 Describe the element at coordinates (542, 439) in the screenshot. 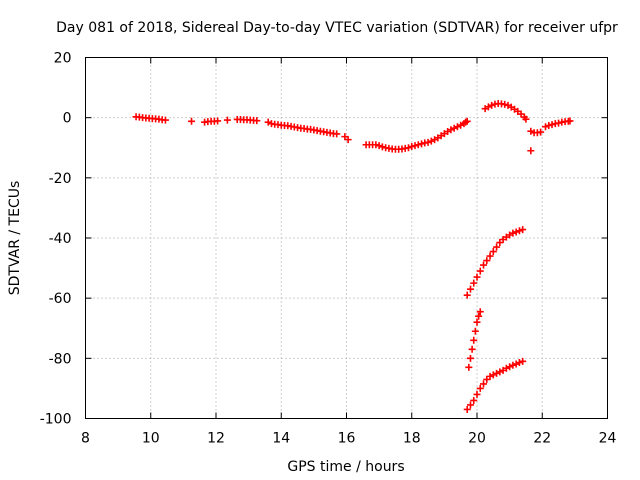

I see `x-tick-label: 22` at that location.